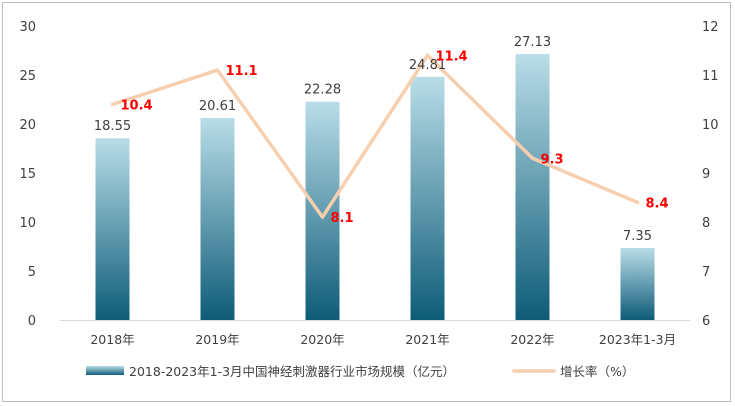 The image size is (735, 406). What do you see at coordinates (27, 223) in the screenshot?
I see `y-left-tick-label: 10` at bounding box center [27, 223].